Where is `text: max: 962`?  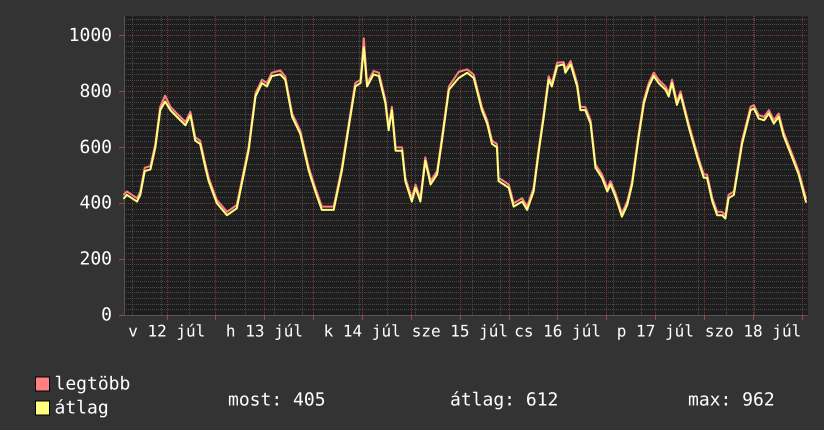 text: max: 962 is located at coordinates (731, 400).